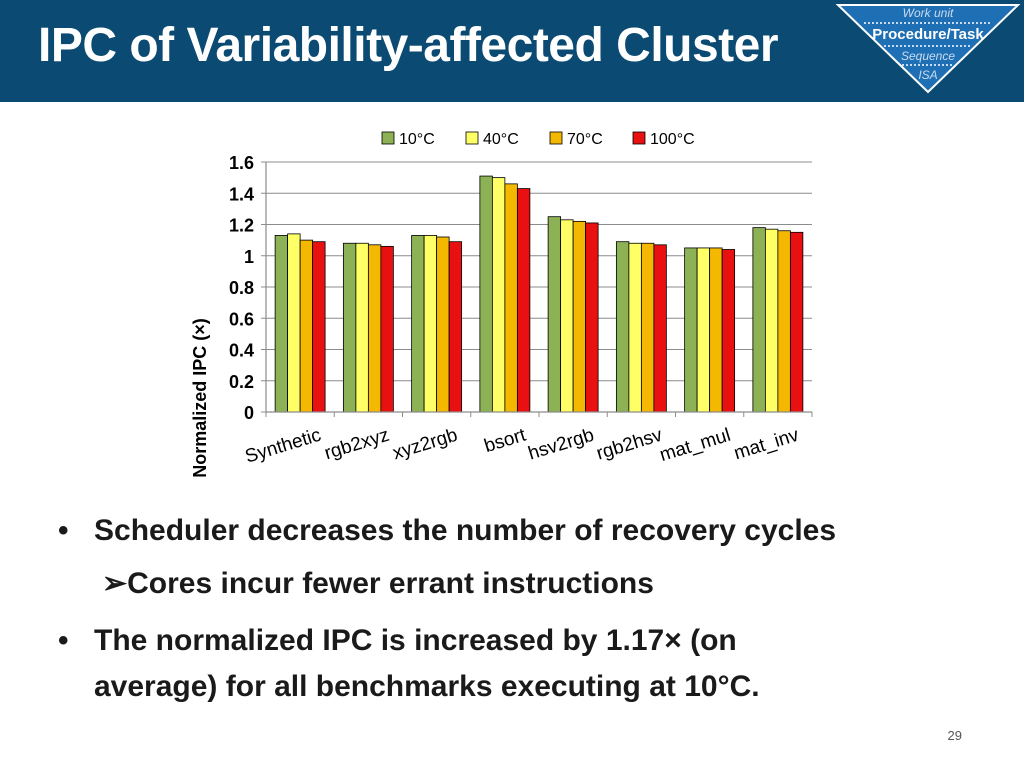 The width and height of the screenshot is (1024, 768). I want to click on bar-hsv2rgb-70°C, so click(579, 316).